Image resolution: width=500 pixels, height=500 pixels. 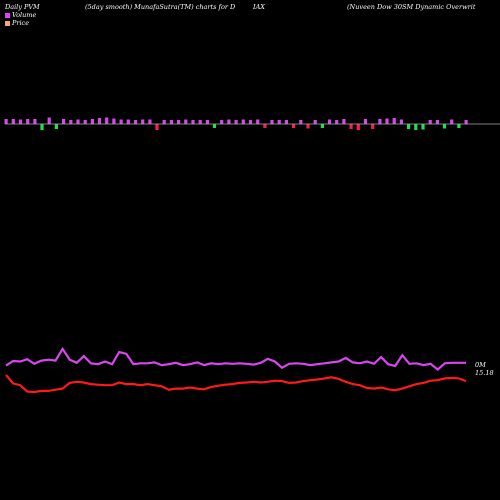 I want to click on price-line, so click(x=236, y=384).